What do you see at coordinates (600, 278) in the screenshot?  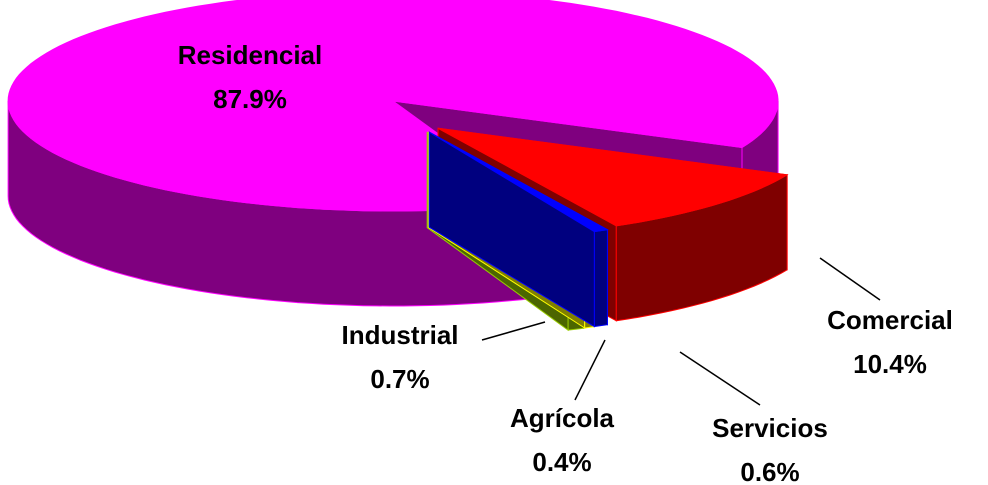 I see `slice-wall` at bounding box center [600, 278].